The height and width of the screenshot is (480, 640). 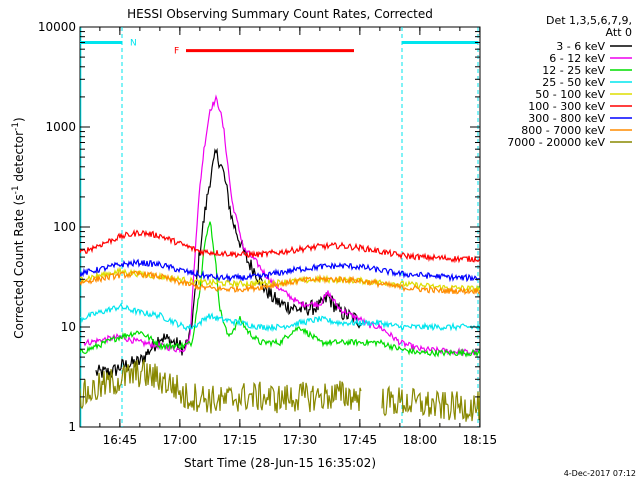 I want to click on legend-label: 300 - 800 keV, so click(x=566, y=118).